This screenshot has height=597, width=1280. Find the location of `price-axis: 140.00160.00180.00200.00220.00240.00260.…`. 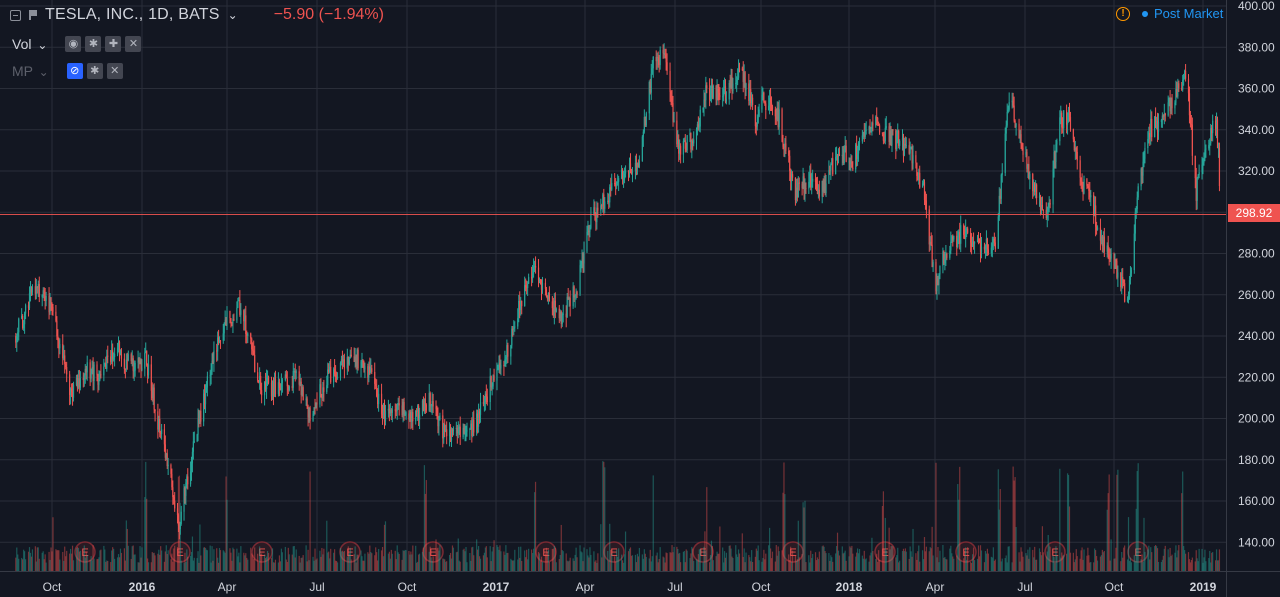

price-axis: 140.00160.00180.00200.00220.00240.00260.… is located at coordinates (1256, 274).